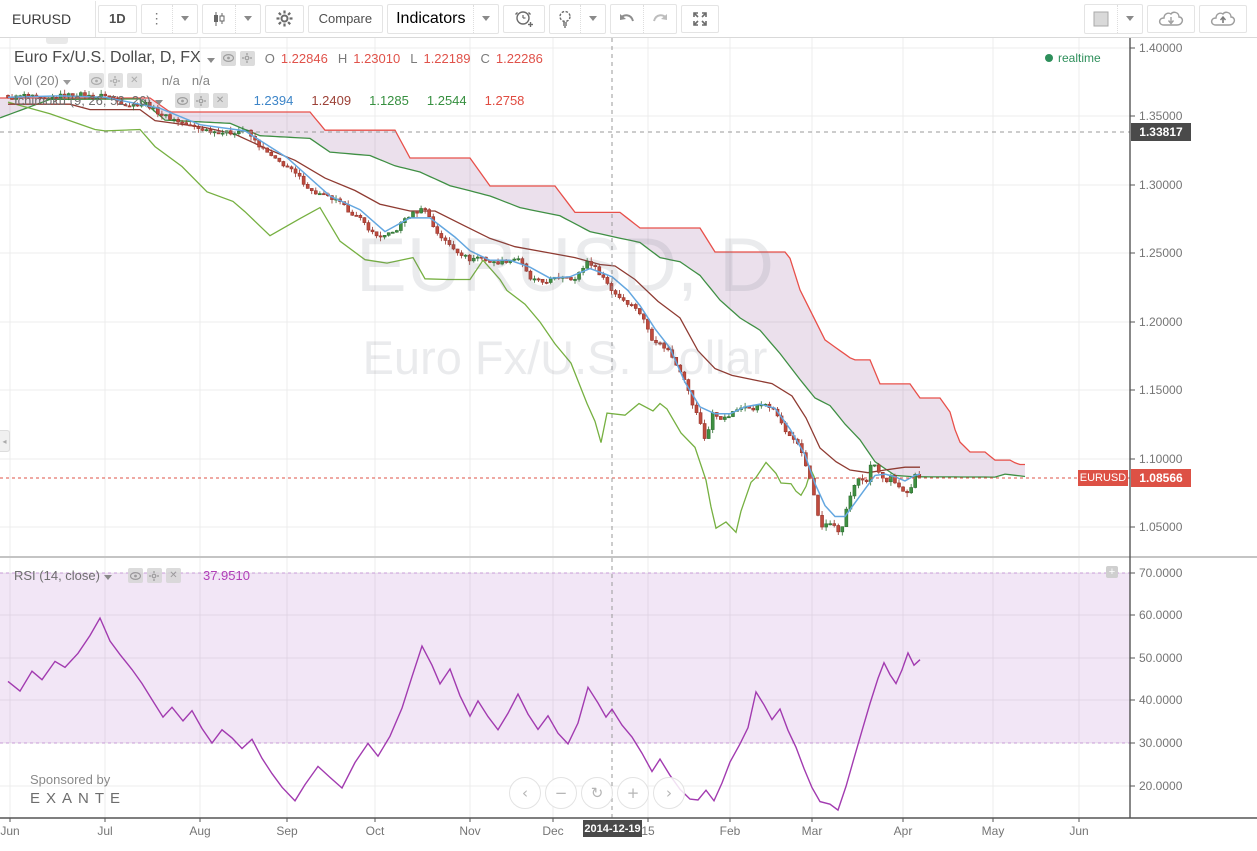  Describe the element at coordinates (182, 100) in the screenshot. I see `ichimoku-eye-icon` at that location.